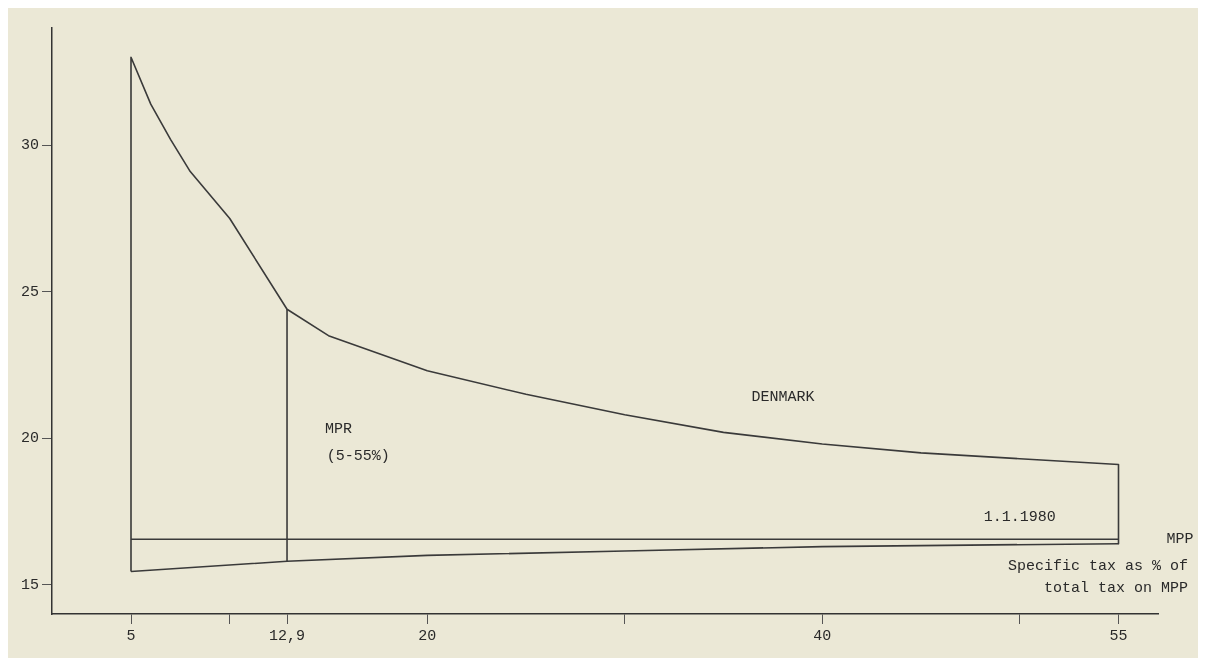 This screenshot has width=1208, height=667. What do you see at coordinates (287, 636) in the screenshot?
I see `x-tick-label: 12,9` at bounding box center [287, 636].